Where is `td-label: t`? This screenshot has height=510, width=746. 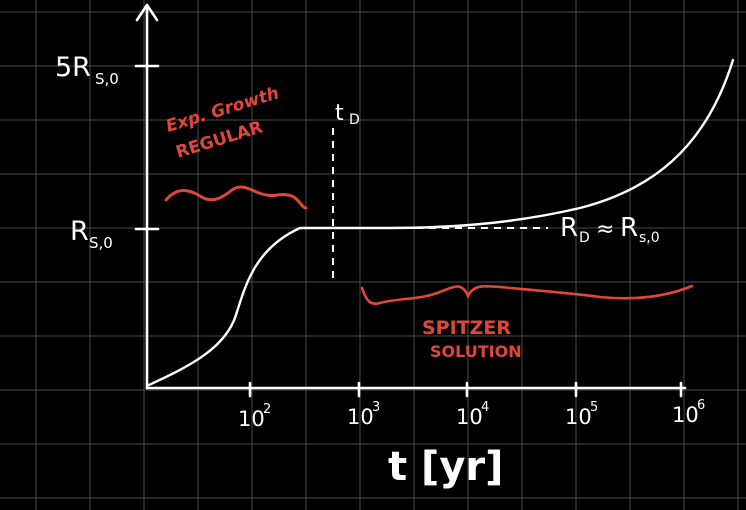 td-label: t is located at coordinates (339, 113).